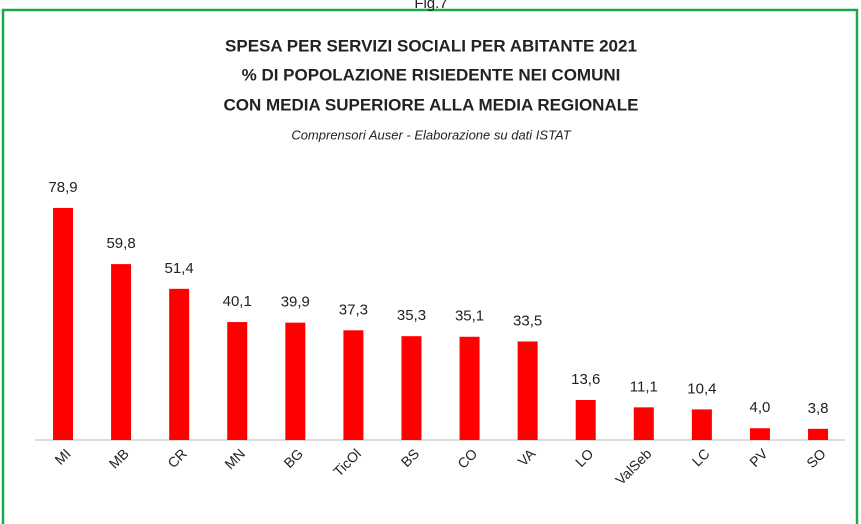 The height and width of the screenshot is (524, 861). I want to click on value-label: 78,9, so click(62, 187).